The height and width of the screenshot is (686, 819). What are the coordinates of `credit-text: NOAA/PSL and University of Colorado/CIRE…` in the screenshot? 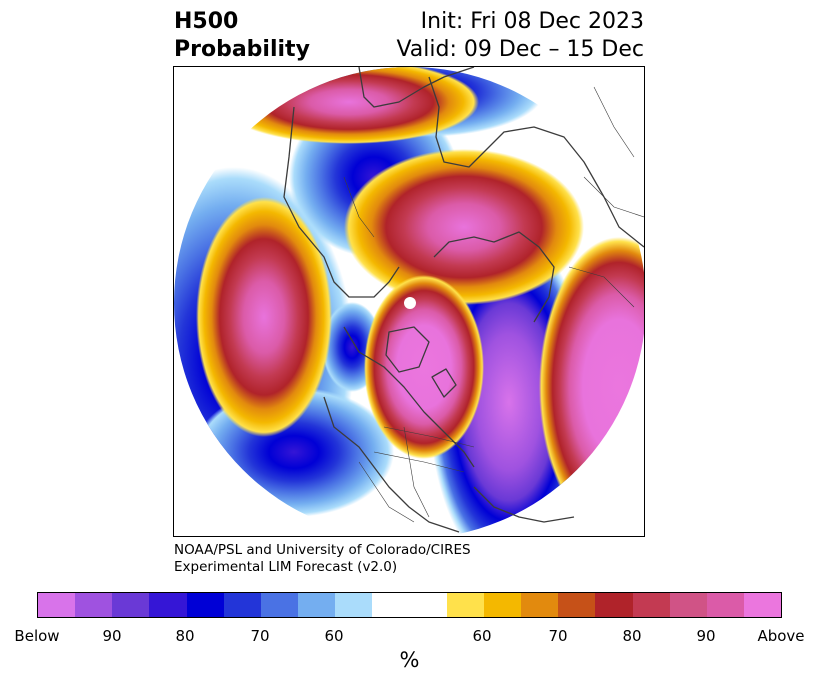 It's located at (322, 559).